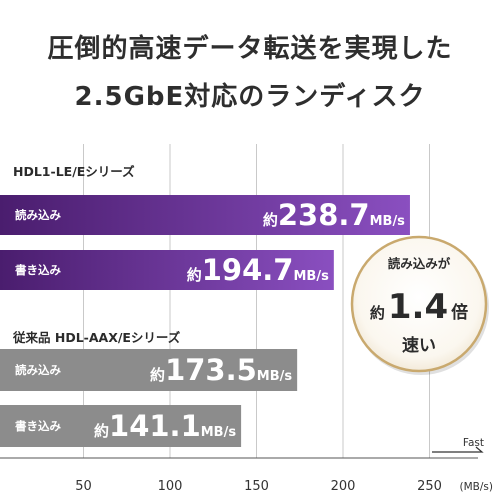  I want to click on x-tick-label: 50, so click(83, 486).